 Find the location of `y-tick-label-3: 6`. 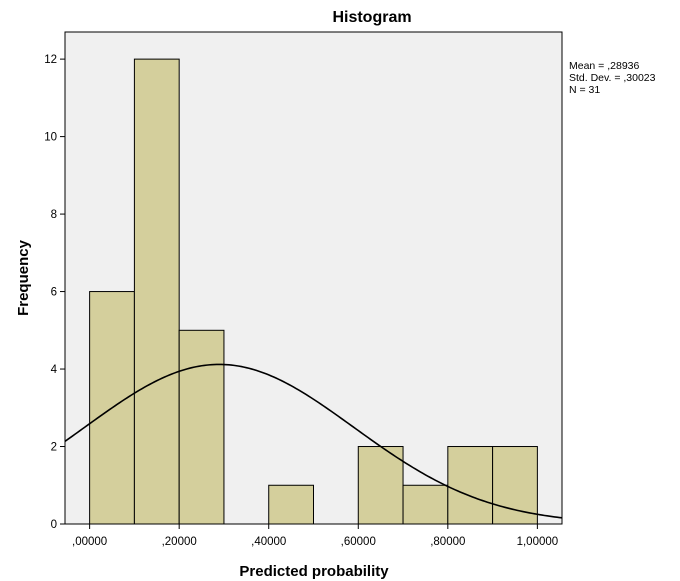

y-tick-label-3: 6 is located at coordinates (54, 293).